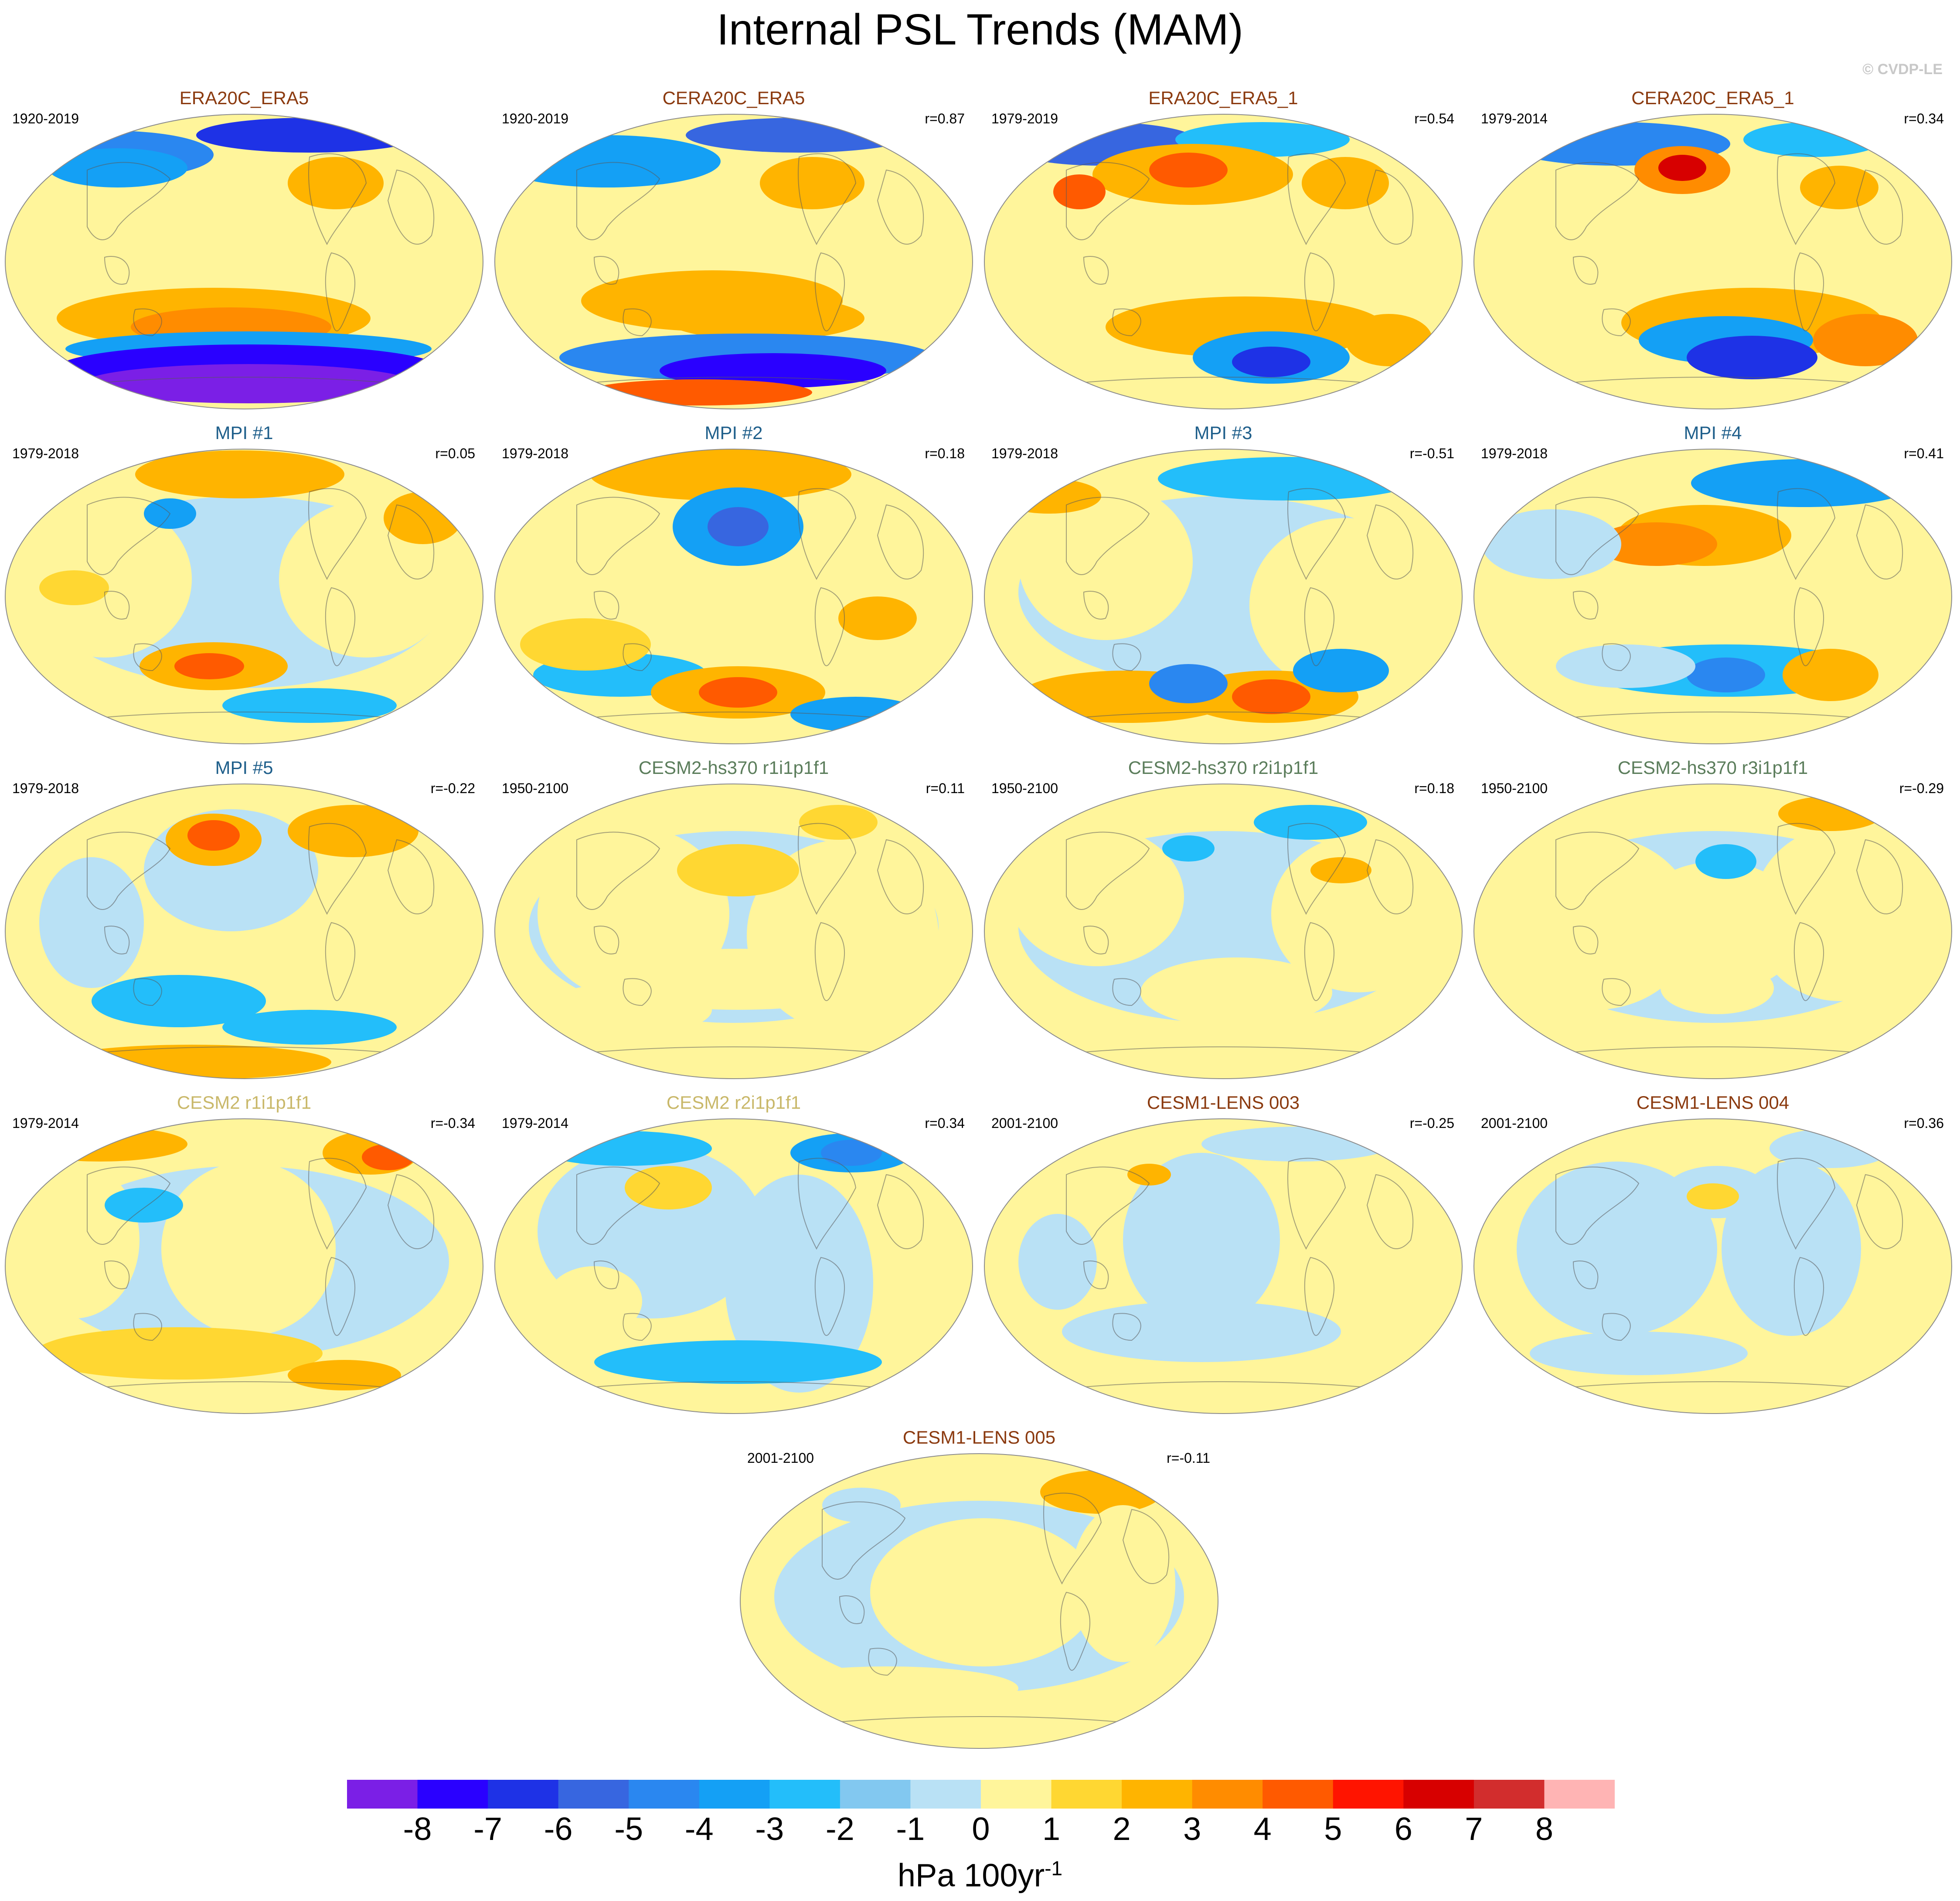  I want to click on units-base: hPa 100yr, so click(971, 1875).